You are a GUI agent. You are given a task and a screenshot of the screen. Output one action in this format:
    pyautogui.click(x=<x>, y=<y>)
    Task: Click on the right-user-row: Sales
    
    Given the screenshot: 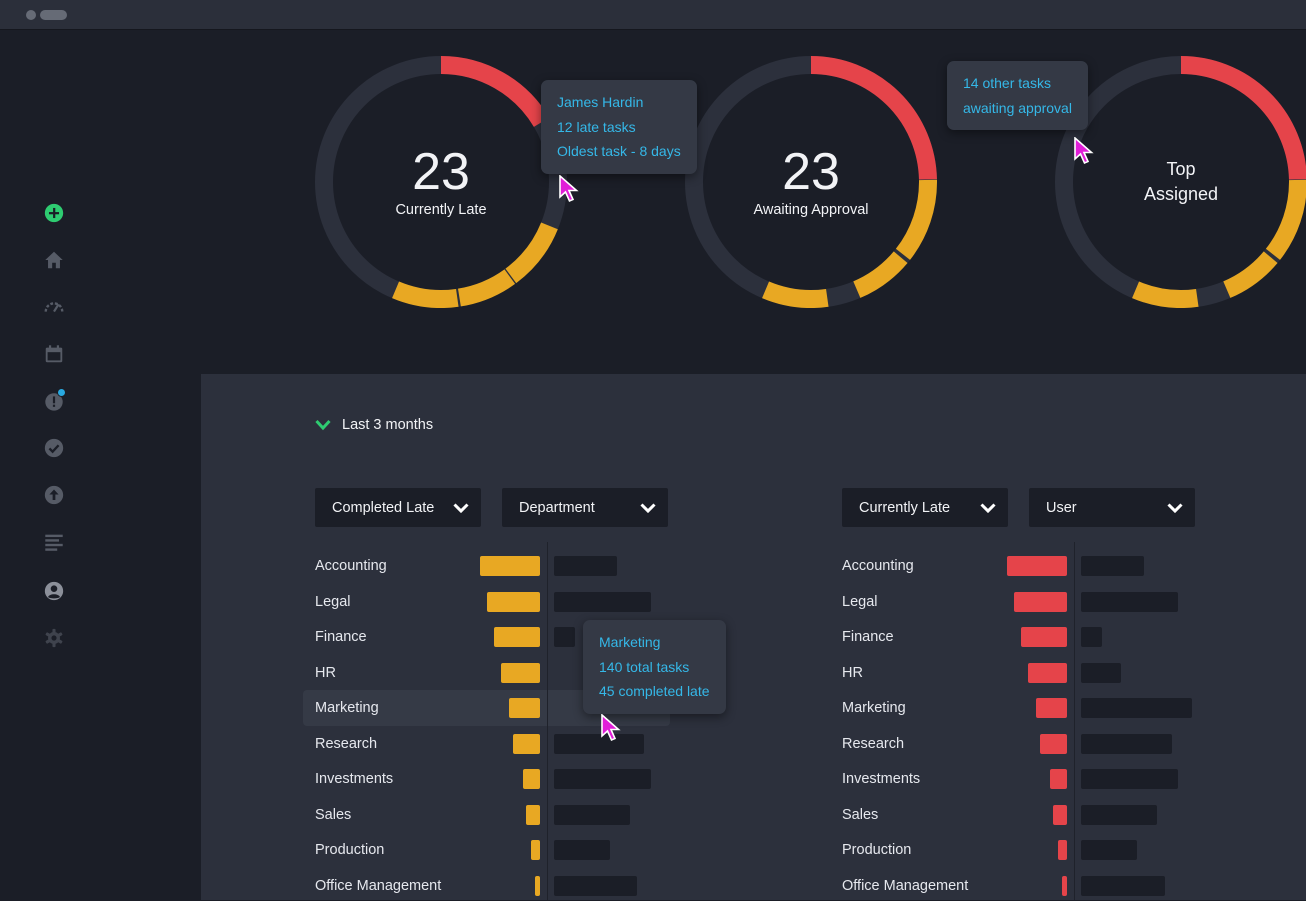 What is the action you would take?
    pyautogui.click(x=1020, y=815)
    